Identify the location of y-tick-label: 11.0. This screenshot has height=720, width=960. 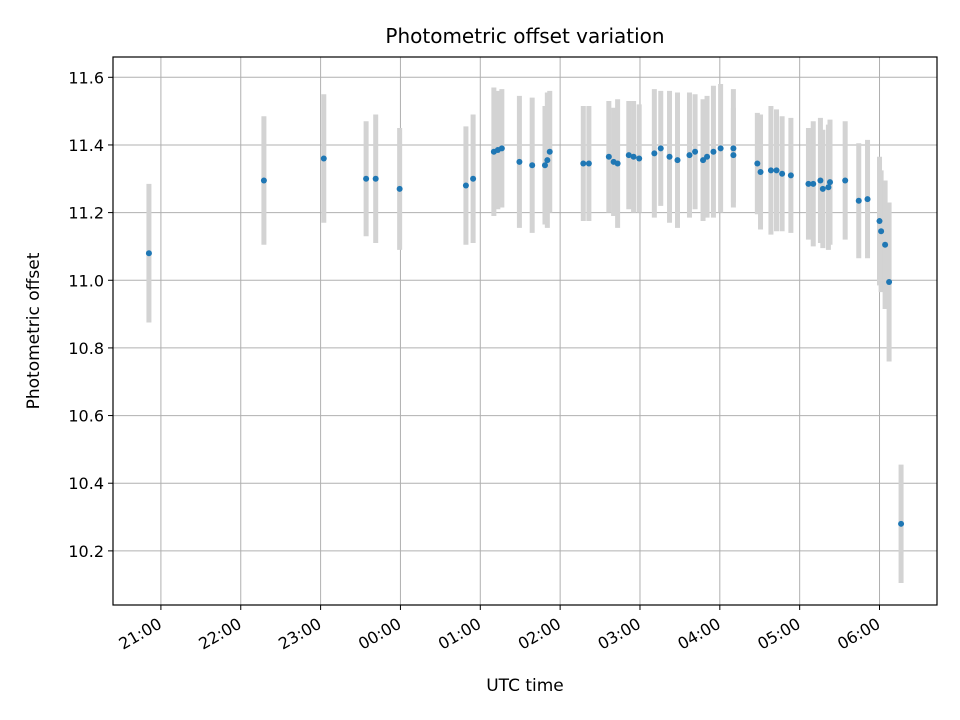
(86, 280).